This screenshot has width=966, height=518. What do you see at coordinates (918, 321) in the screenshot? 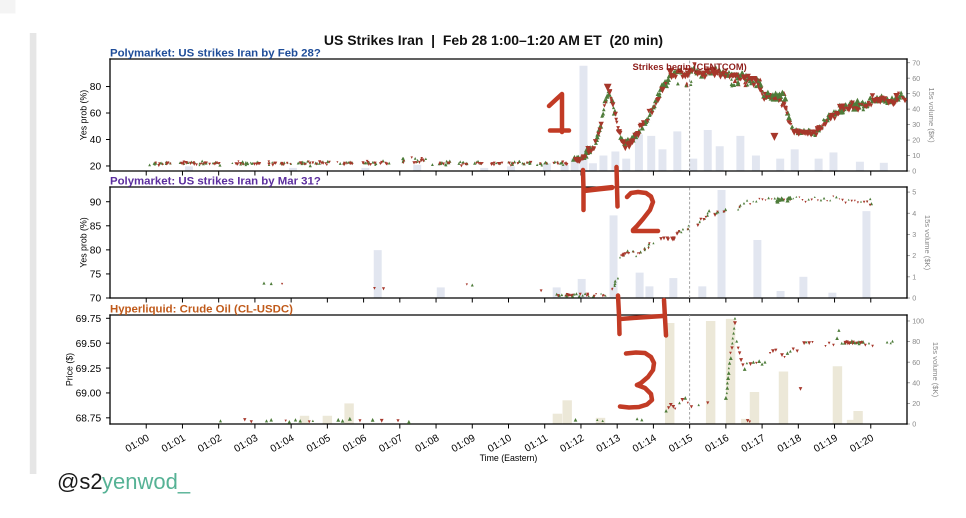
I see `svg-text: 100` at bounding box center [918, 321].